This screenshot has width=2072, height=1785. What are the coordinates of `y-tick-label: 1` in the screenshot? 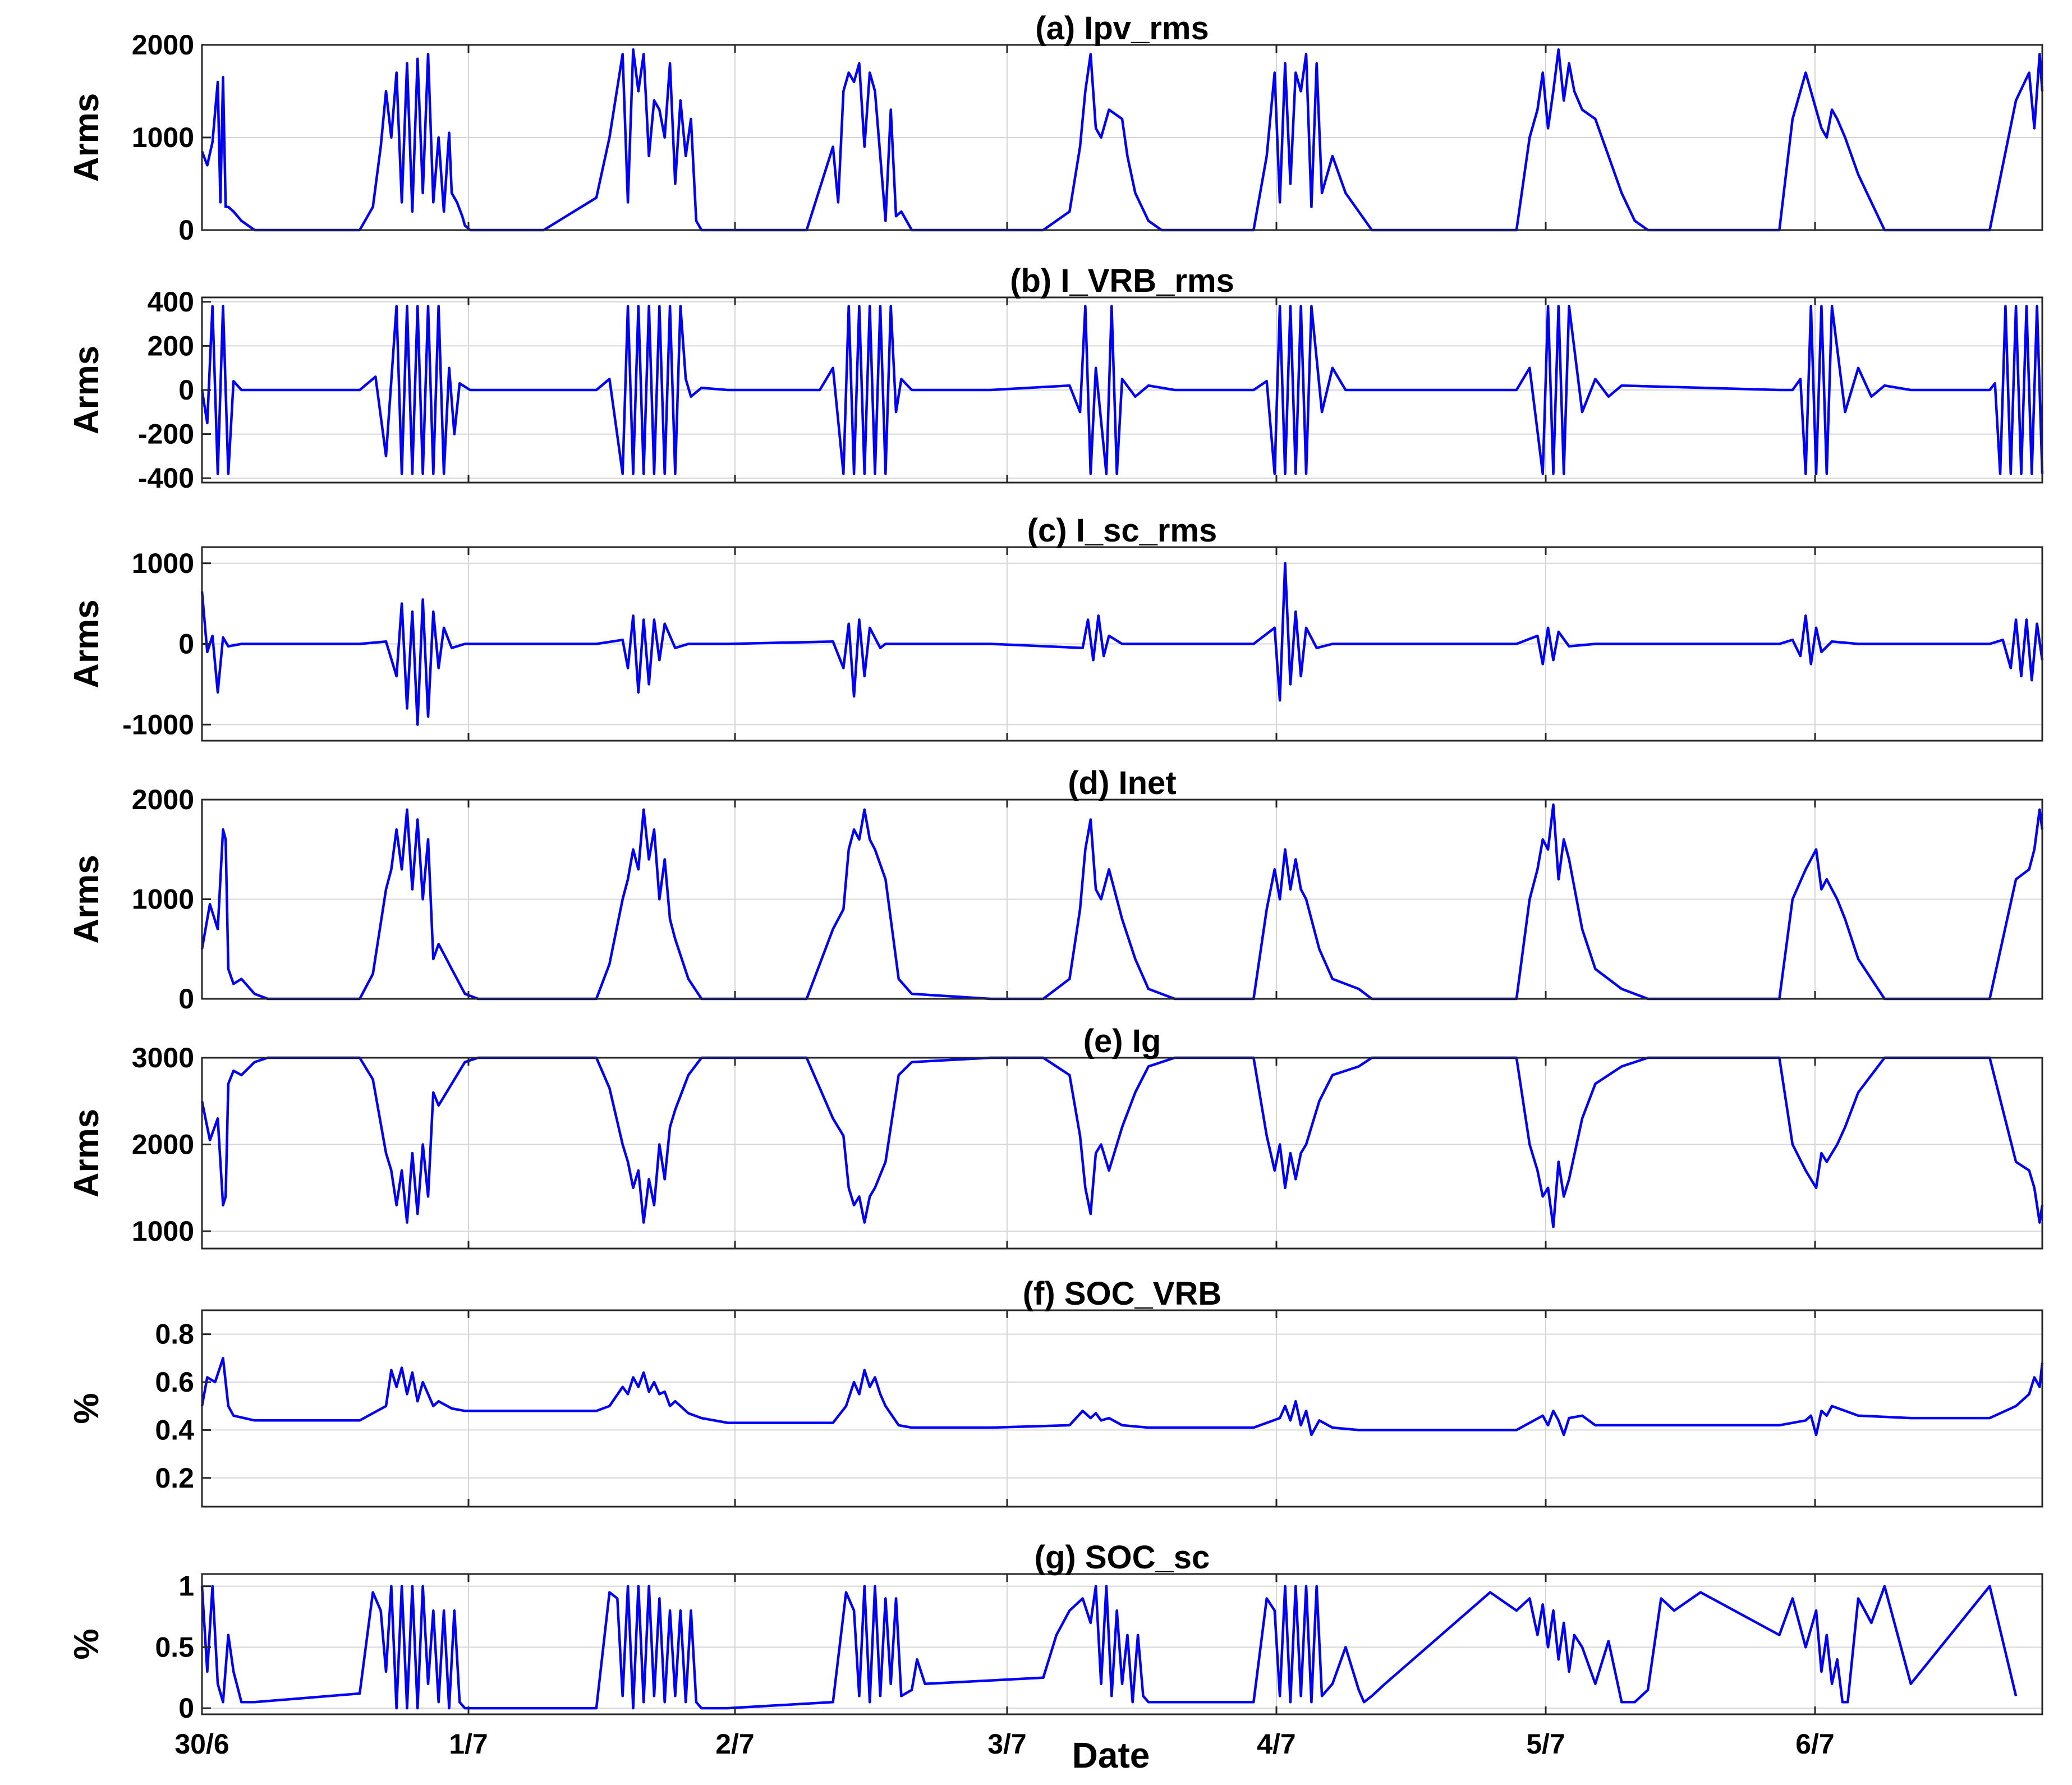 It's located at (186, 1586).